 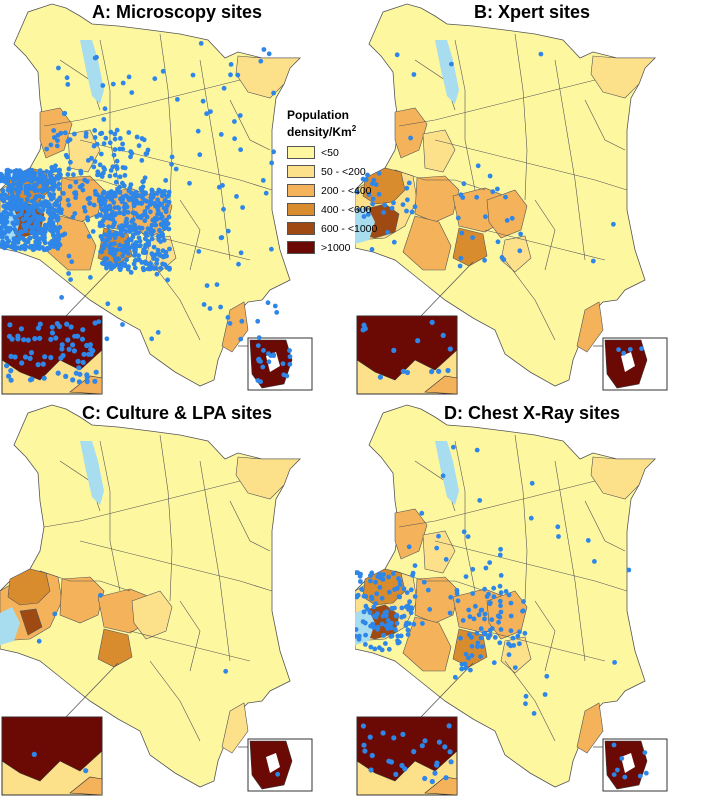 What do you see at coordinates (332, 209) in the screenshot?
I see `legend-item: 400 - <600` at bounding box center [332, 209].